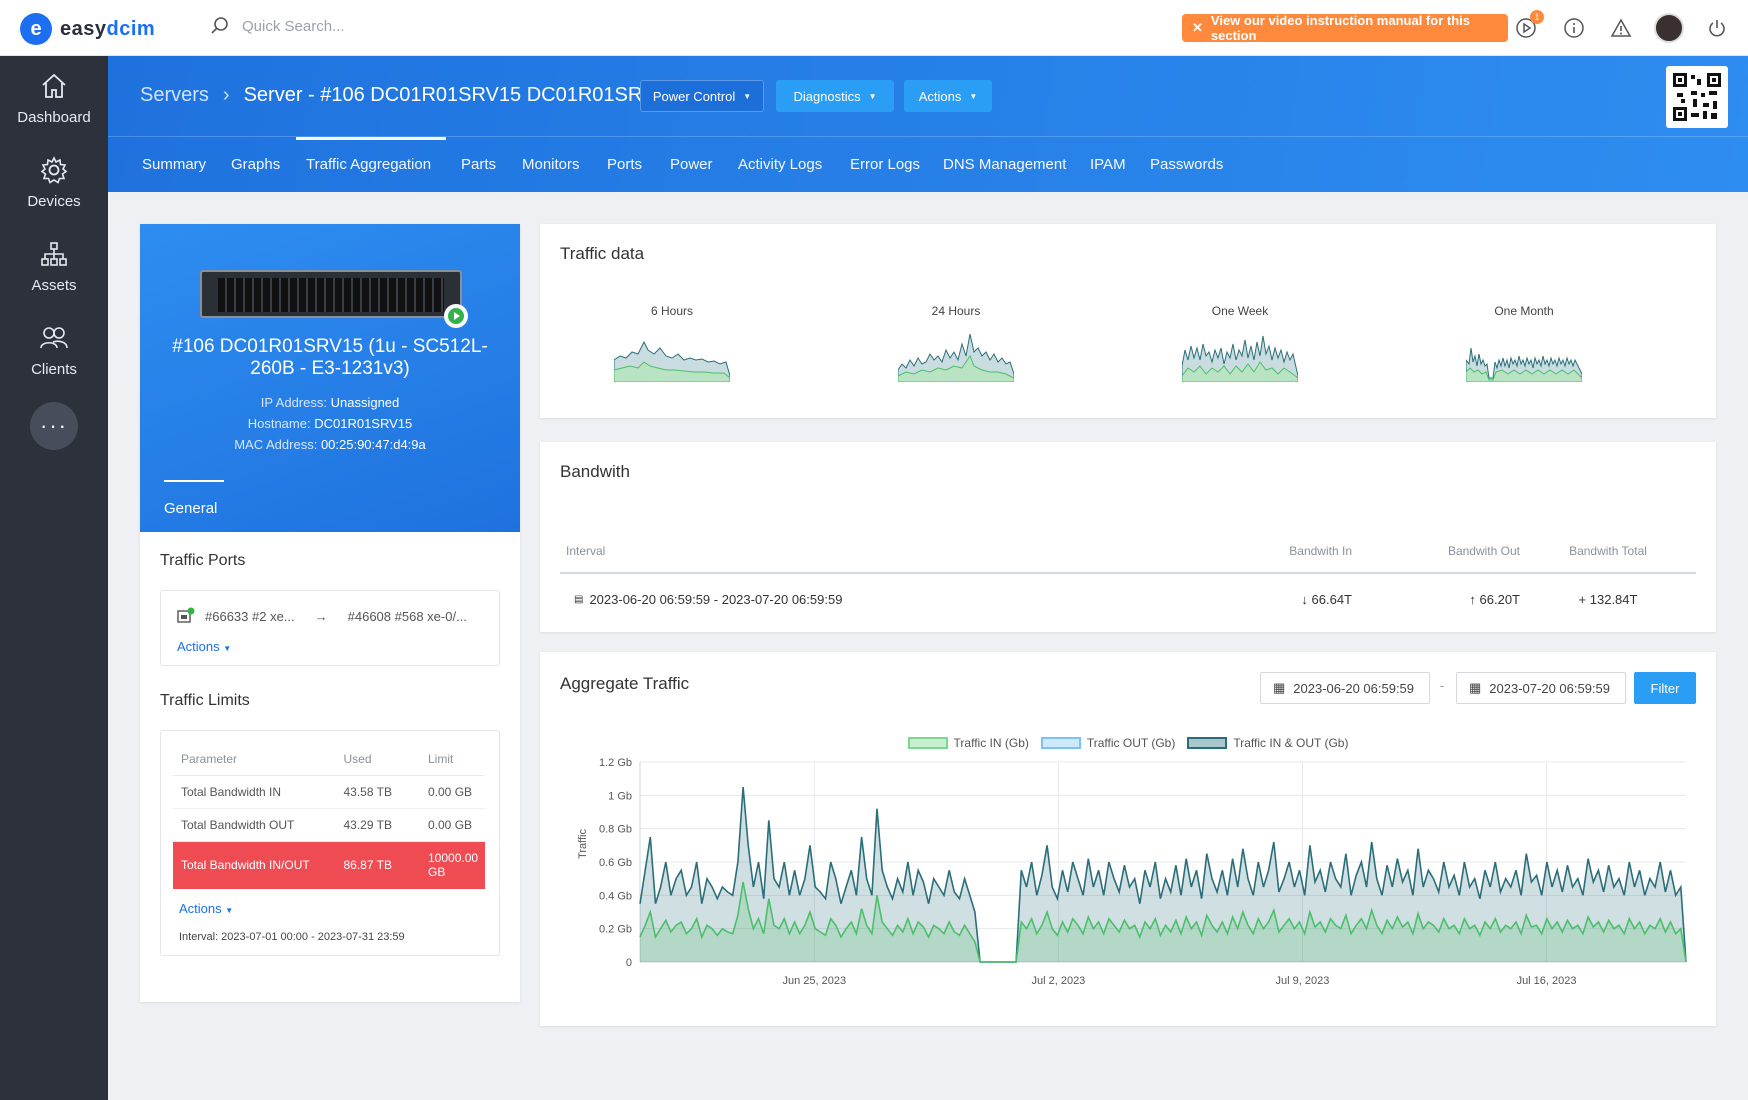 The width and height of the screenshot is (1748, 1100). I want to click on info-icon, so click(1574, 28).